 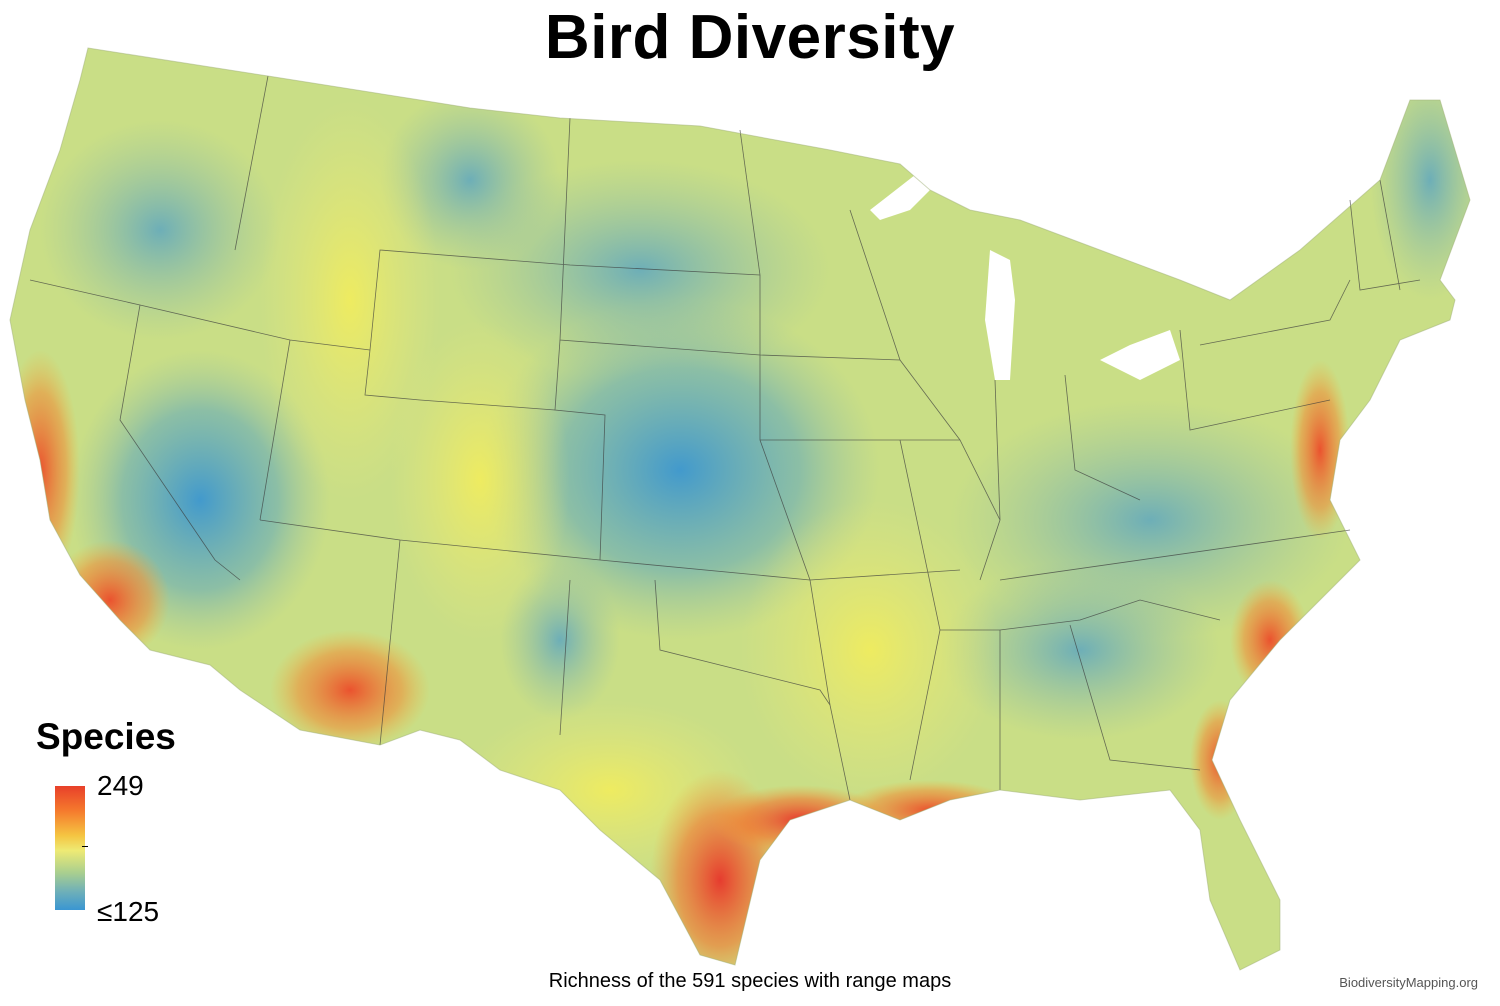 I want to click on legend-color-bar, so click(x=70, y=848).